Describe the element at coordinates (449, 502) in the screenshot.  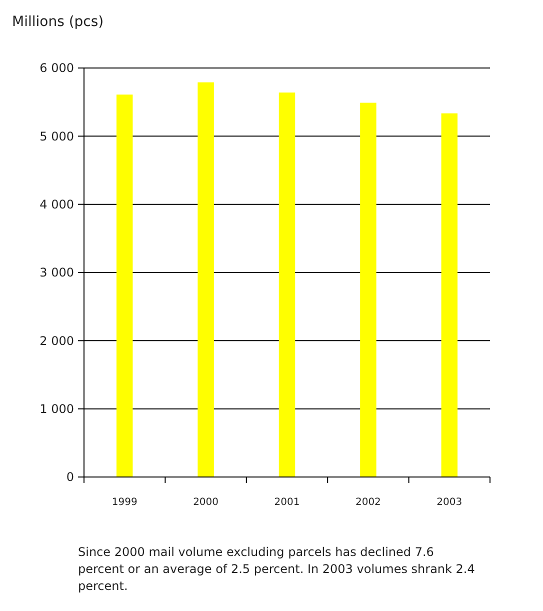
I see `x-tick-label: 2003` at that location.